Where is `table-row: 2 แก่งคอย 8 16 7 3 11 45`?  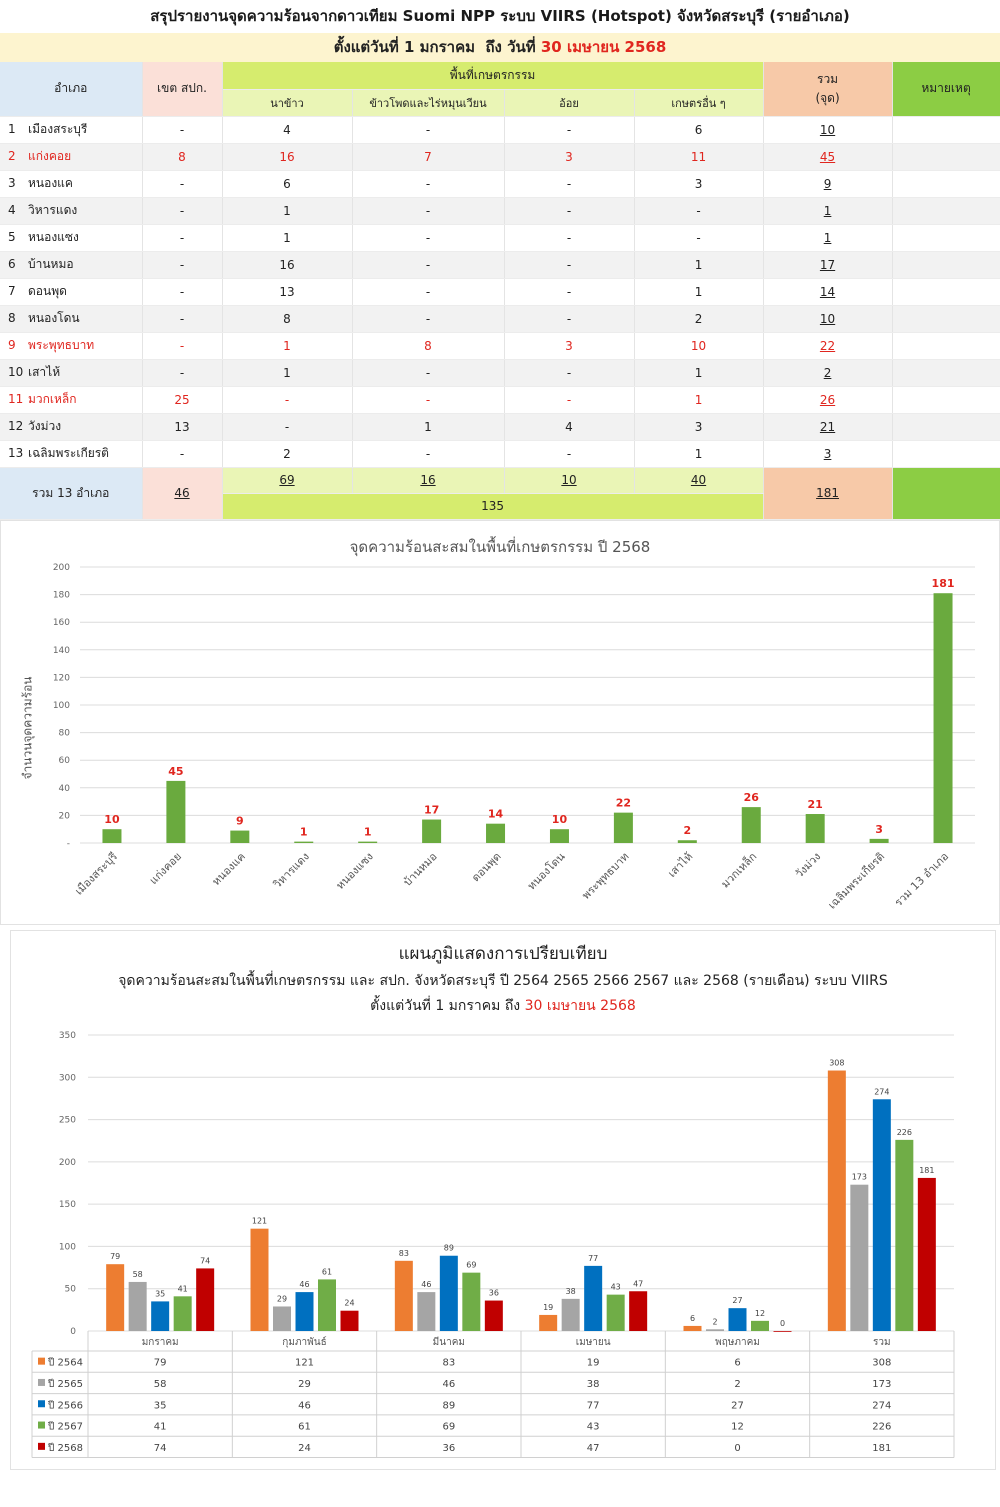 table-row: 2 แก่งคอย 8 16 7 3 11 45 is located at coordinates (500, 157).